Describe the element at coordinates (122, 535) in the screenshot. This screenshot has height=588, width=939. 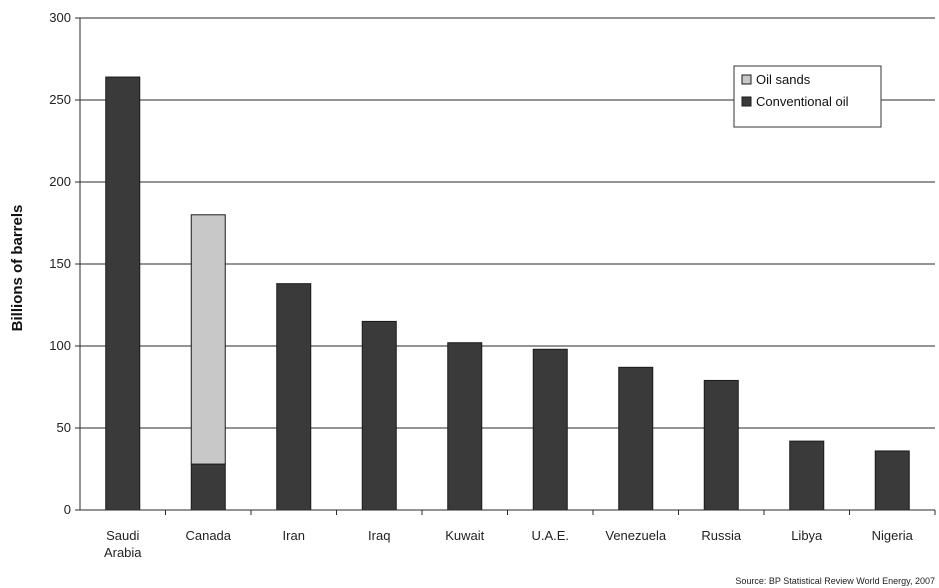
I see `x-tick-label: Saudi` at that location.